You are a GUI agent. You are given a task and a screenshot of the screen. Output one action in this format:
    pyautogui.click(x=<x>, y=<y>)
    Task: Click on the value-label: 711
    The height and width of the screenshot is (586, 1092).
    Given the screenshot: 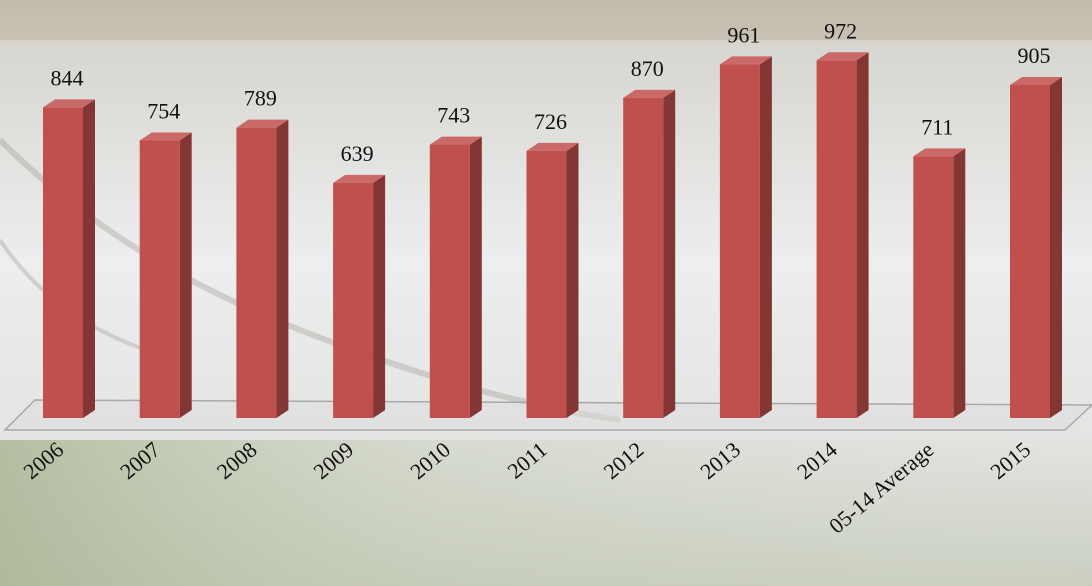 What is the action you would take?
    pyautogui.click(x=937, y=126)
    